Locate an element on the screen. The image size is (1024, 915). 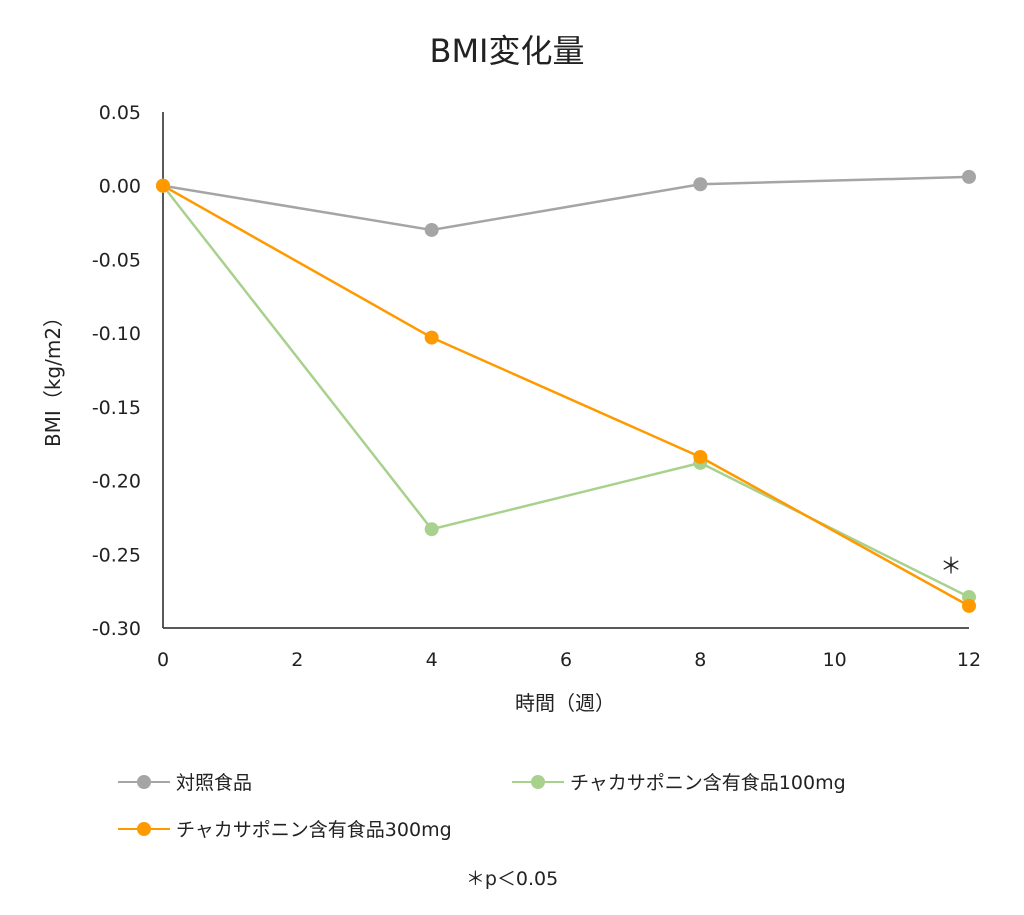
x-axis-label: 時間（週） is located at coordinates (565, 703).